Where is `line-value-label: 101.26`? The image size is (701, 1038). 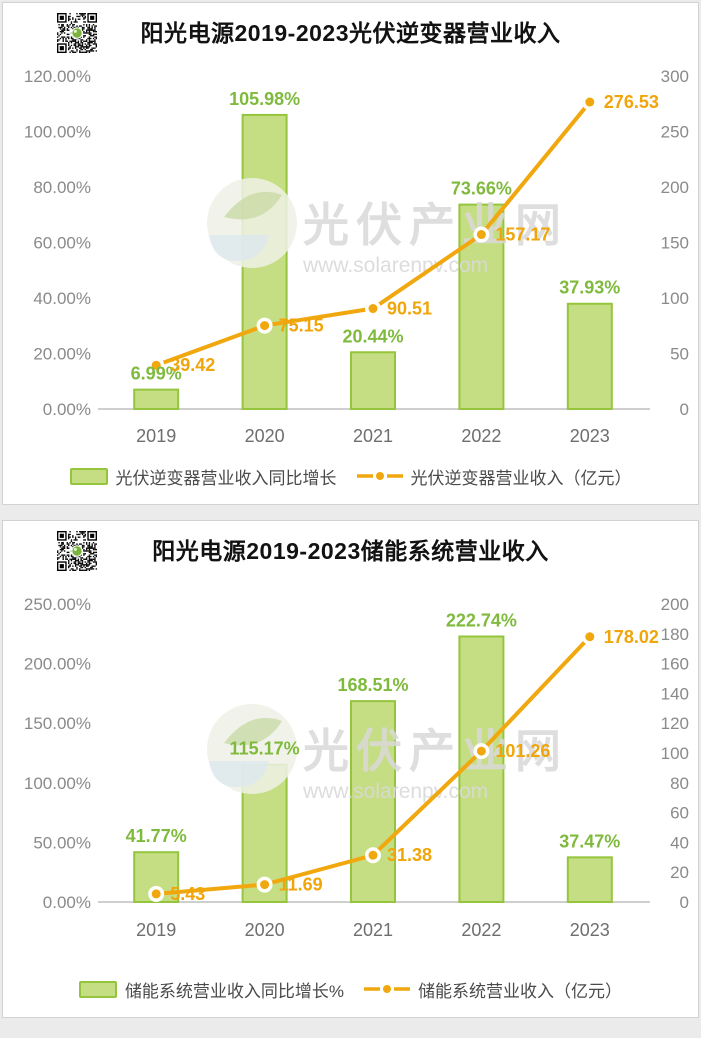 line-value-label: 101.26 is located at coordinates (522, 751).